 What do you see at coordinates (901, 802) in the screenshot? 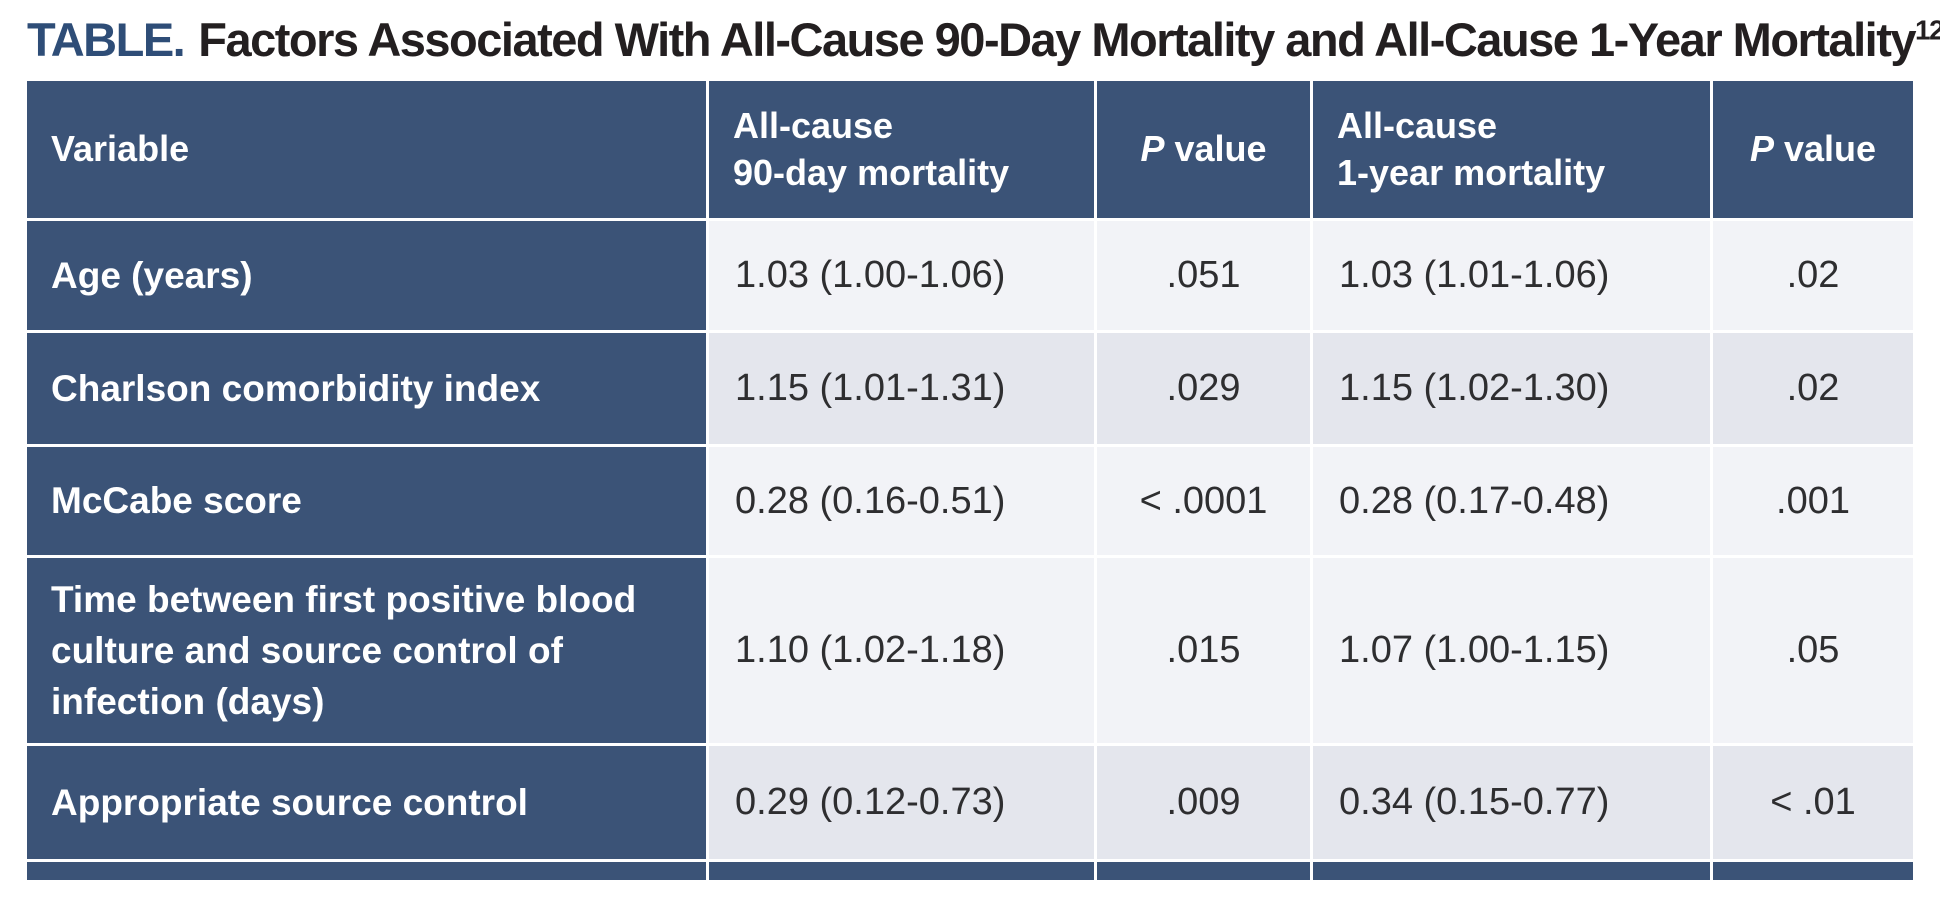
I see `mortality-90day-cell: 0.29 (0.12-0.73)` at bounding box center [901, 802].